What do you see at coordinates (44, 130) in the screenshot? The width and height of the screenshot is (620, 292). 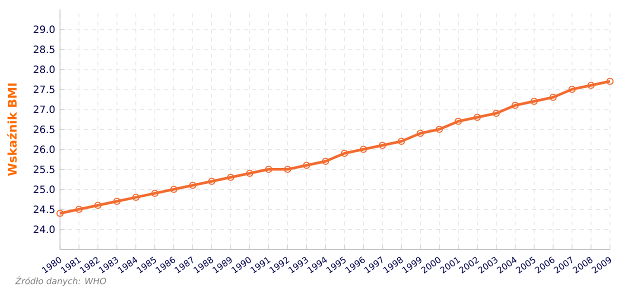 I see `y-tick-label: 26.5` at bounding box center [44, 130].